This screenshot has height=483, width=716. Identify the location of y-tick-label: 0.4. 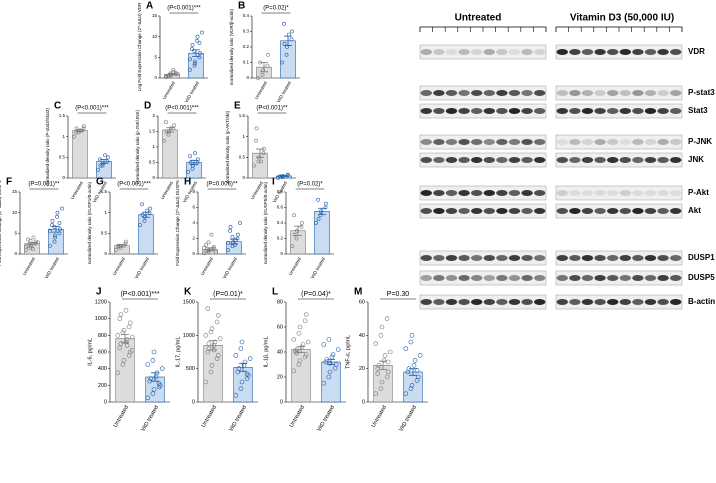
(246, 15).